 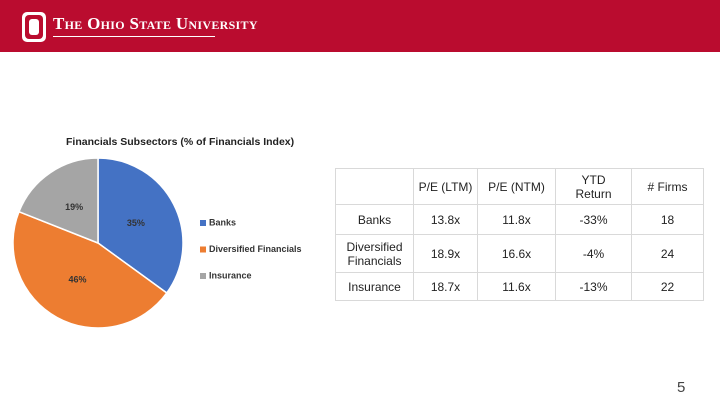 What do you see at coordinates (136, 223) in the screenshot?
I see `slice-label: 35%` at bounding box center [136, 223].